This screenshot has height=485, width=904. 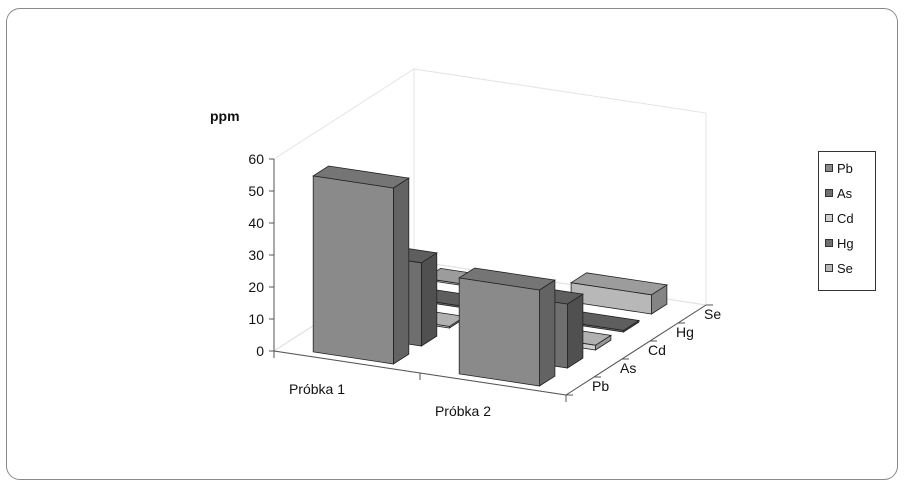 What do you see at coordinates (845, 168) in the screenshot?
I see `legend-label: Pb` at bounding box center [845, 168].